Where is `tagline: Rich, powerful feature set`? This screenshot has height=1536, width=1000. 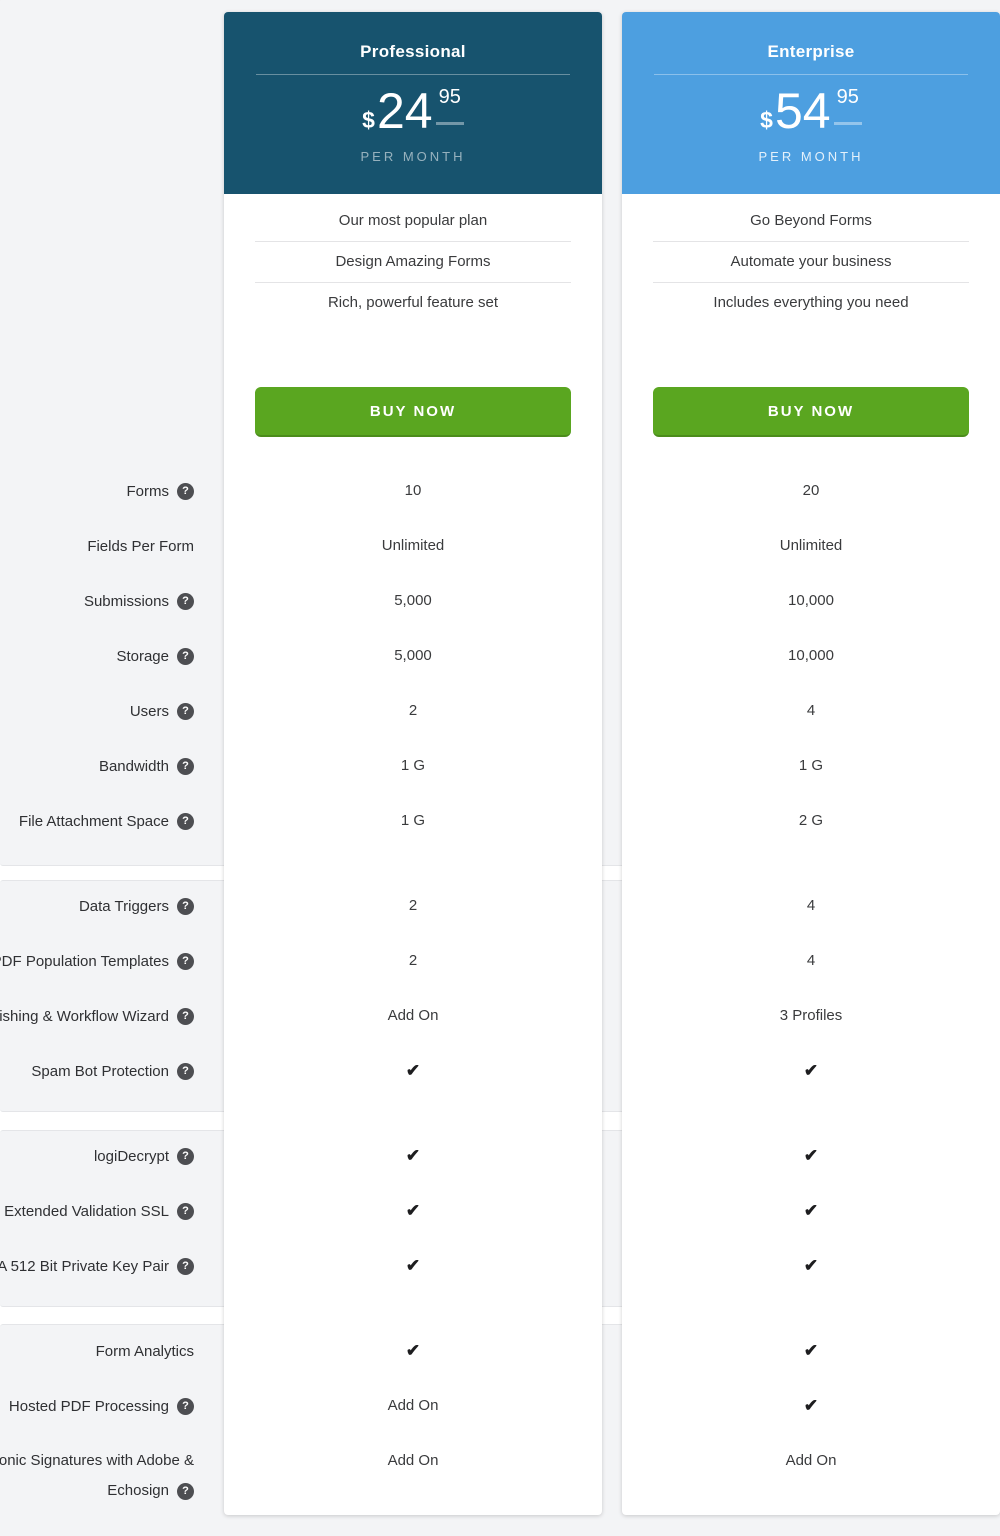
tagline: Rich, powerful feature set is located at coordinates (413, 302).